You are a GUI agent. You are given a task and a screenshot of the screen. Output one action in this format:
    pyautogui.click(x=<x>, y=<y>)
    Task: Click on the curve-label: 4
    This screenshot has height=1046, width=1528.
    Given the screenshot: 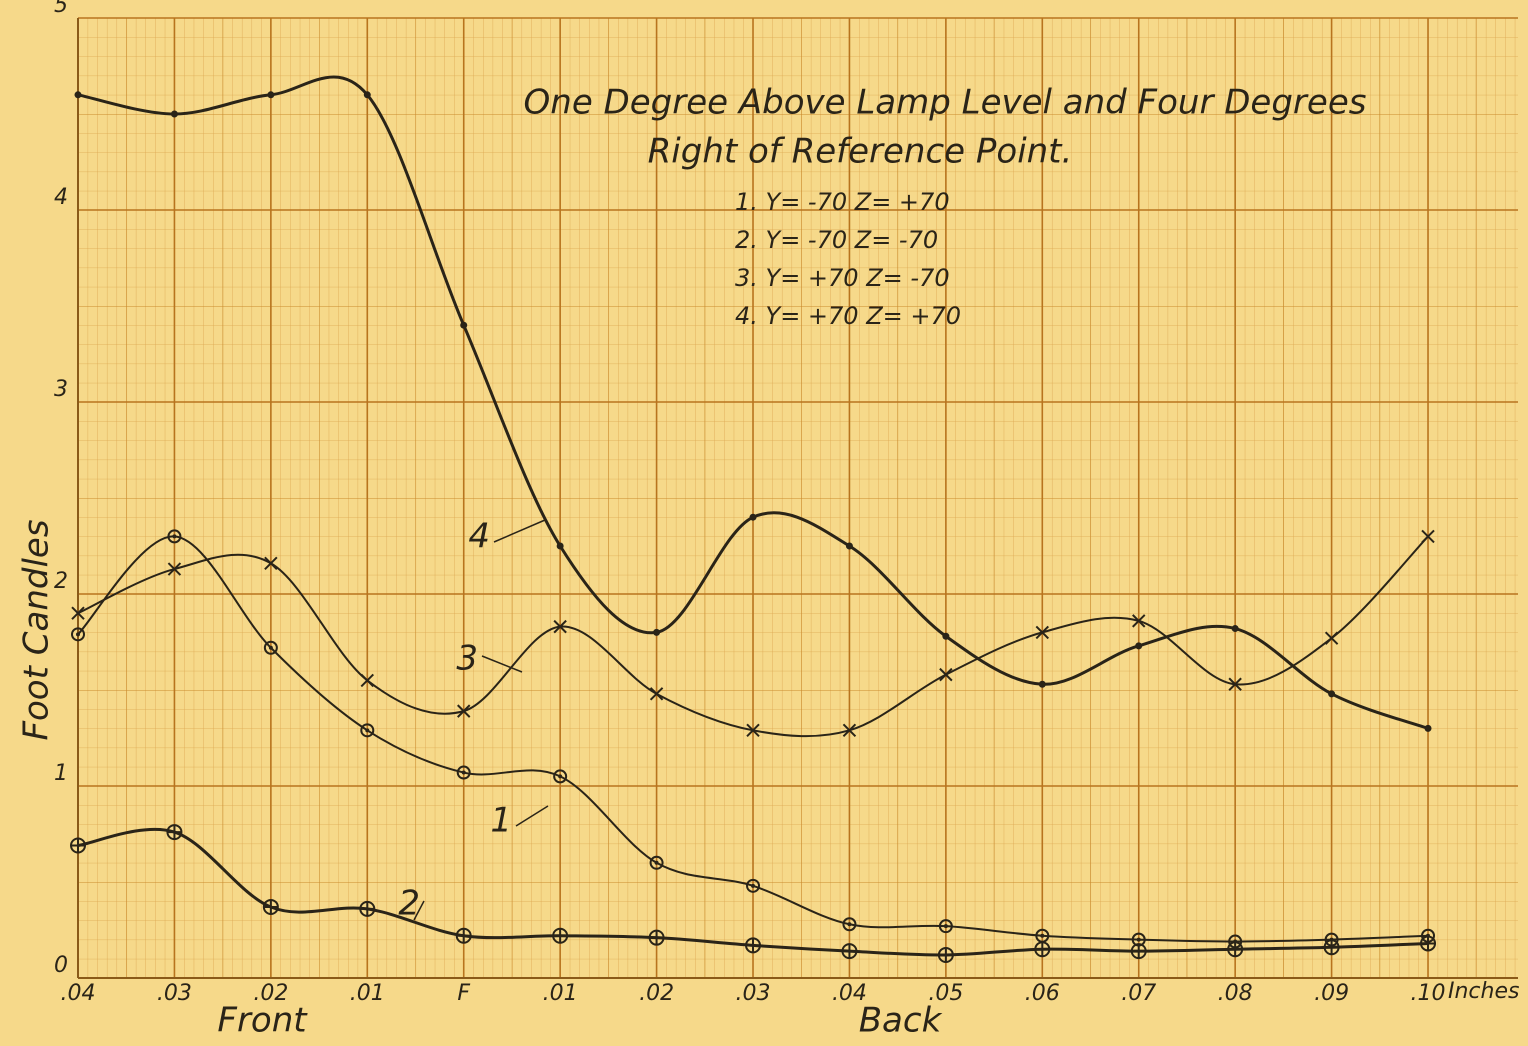 What is the action you would take?
    pyautogui.click(x=479, y=537)
    